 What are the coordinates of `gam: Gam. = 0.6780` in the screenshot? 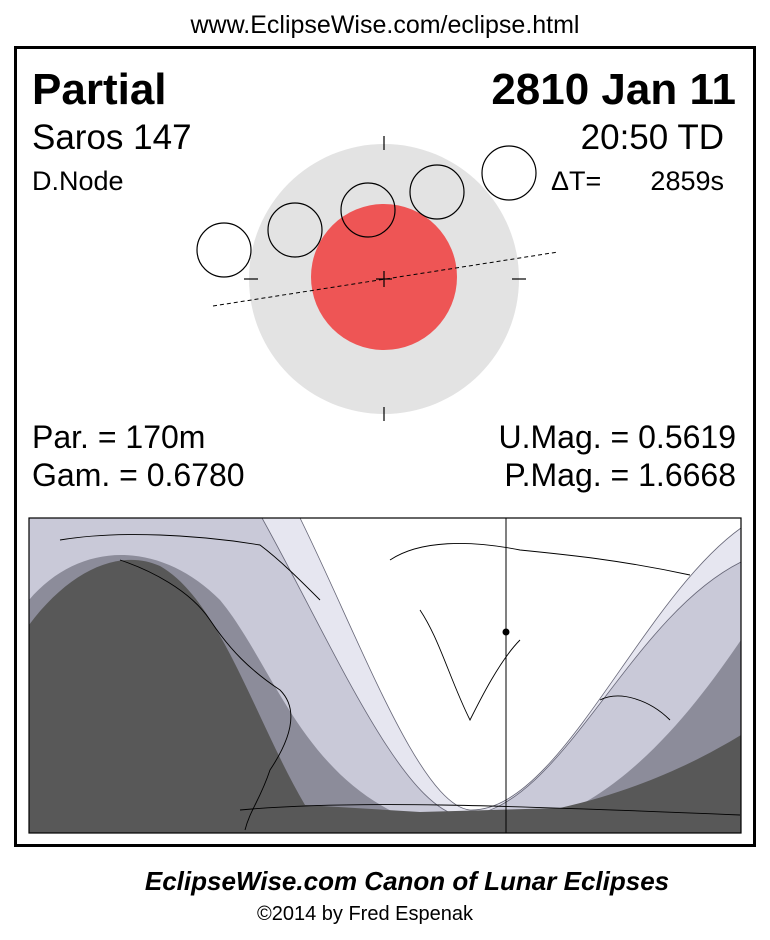 It's located at (138, 475).